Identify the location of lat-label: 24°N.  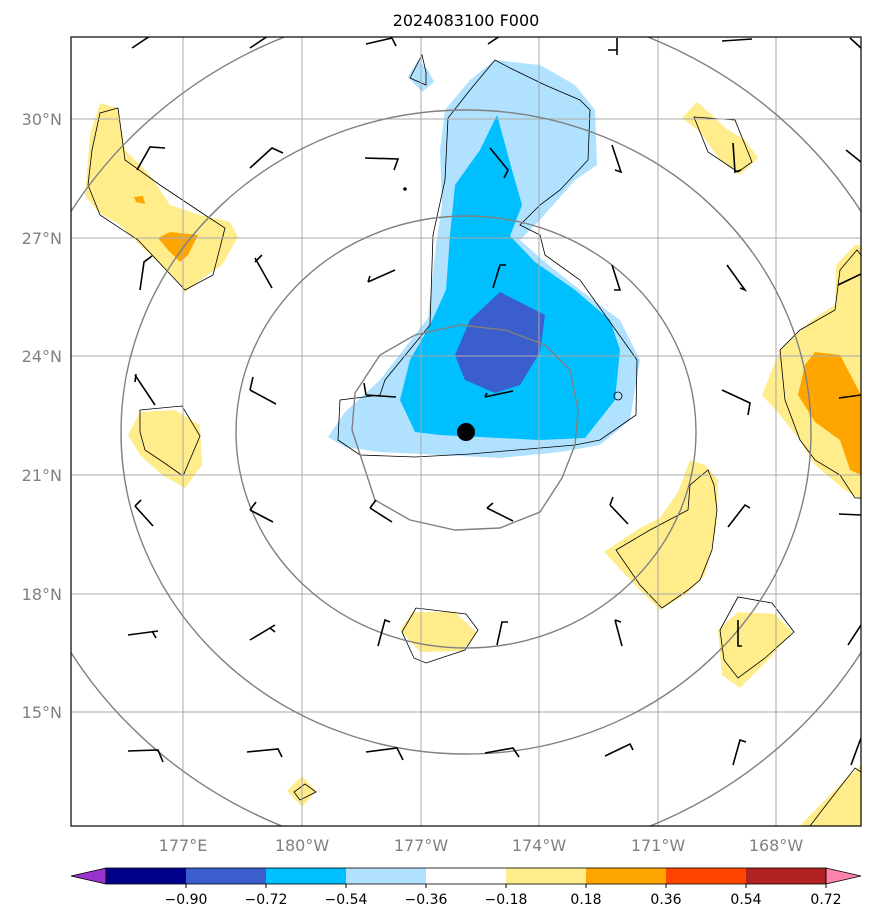
(42, 356).